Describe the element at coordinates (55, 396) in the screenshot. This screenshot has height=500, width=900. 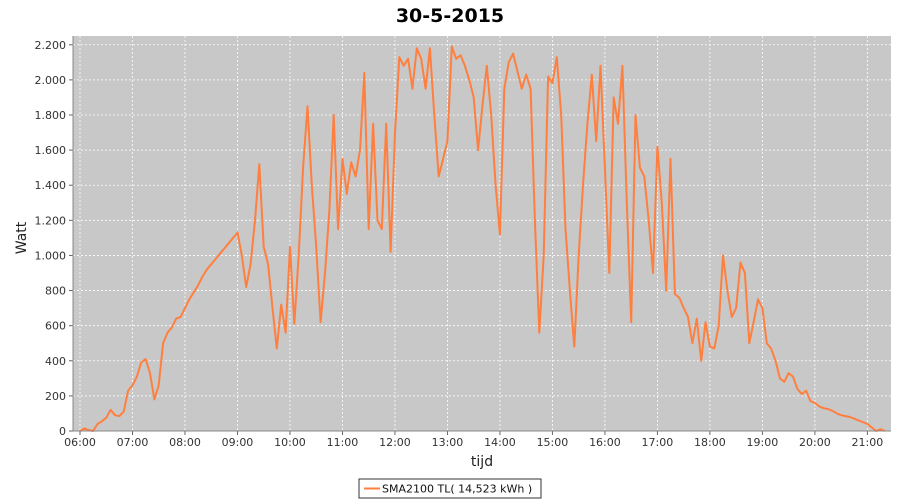
I see `y-tick-label: 200` at that location.